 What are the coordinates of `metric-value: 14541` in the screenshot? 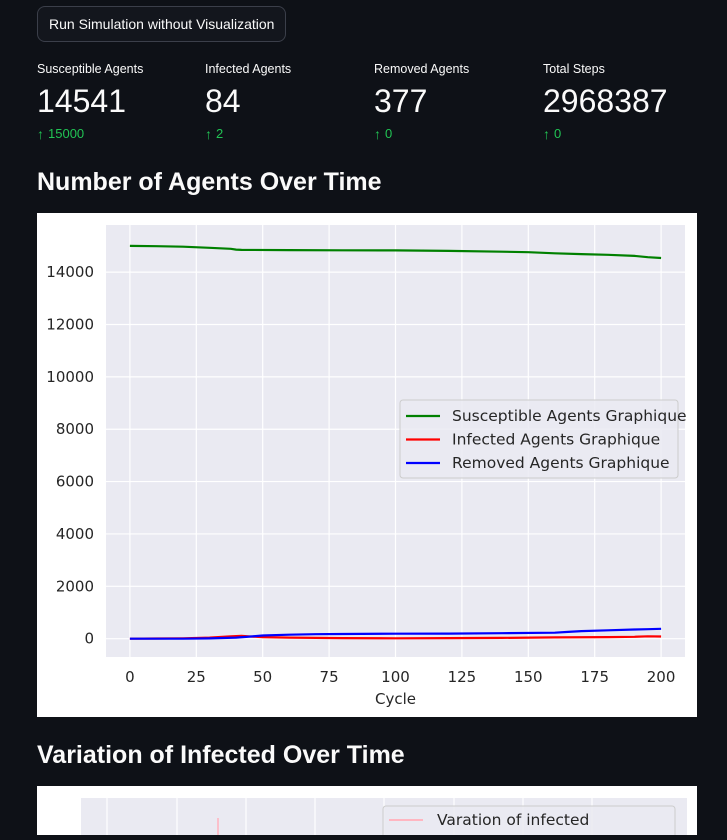 It's located at (81, 101).